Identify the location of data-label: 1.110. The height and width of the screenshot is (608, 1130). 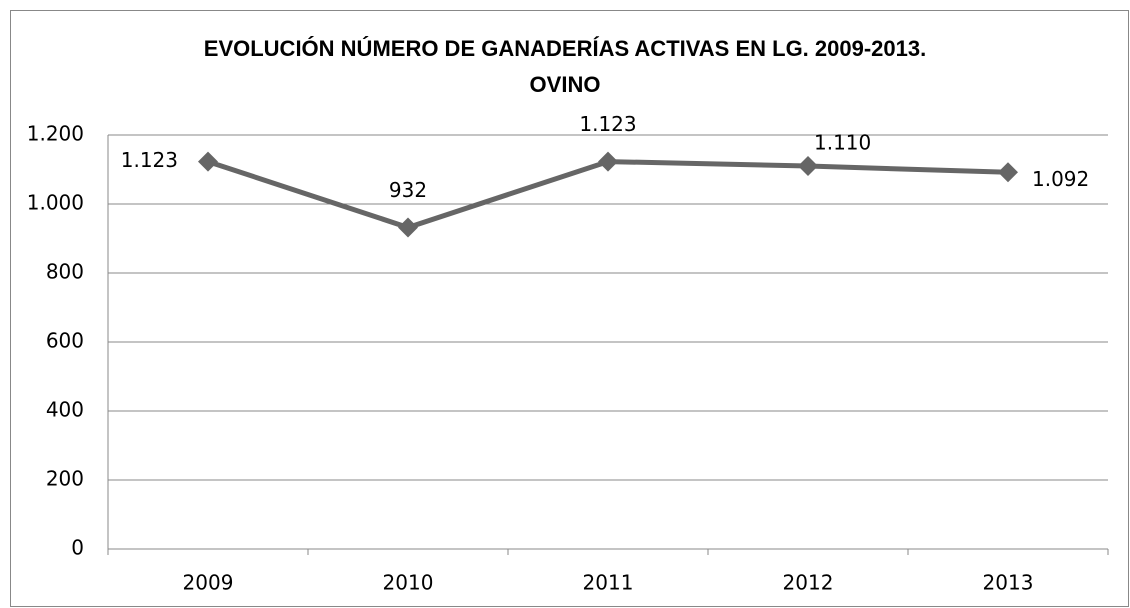
(842, 143).